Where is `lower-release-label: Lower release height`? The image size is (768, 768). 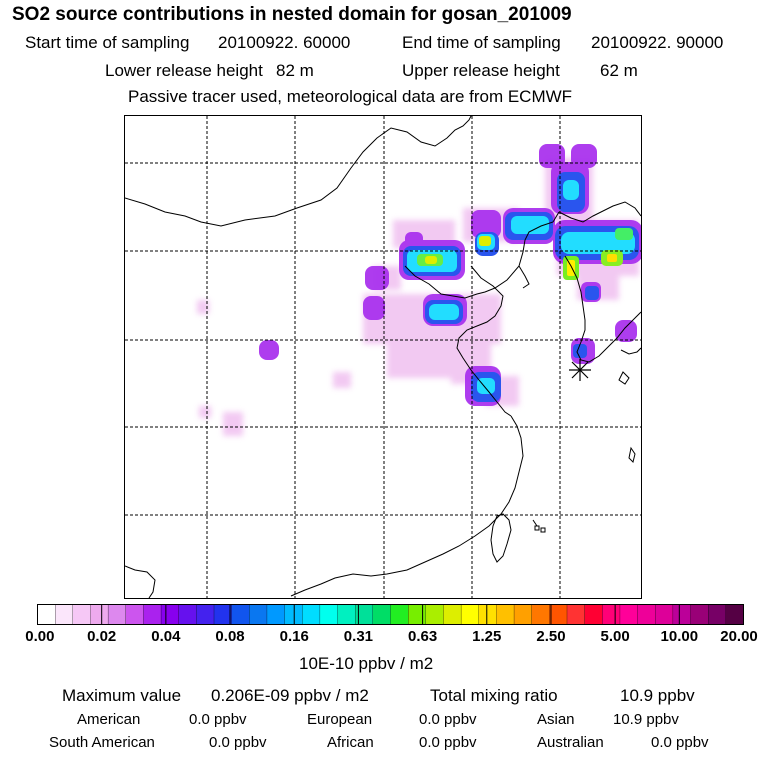 lower-release-label: Lower release height is located at coordinates (184, 70).